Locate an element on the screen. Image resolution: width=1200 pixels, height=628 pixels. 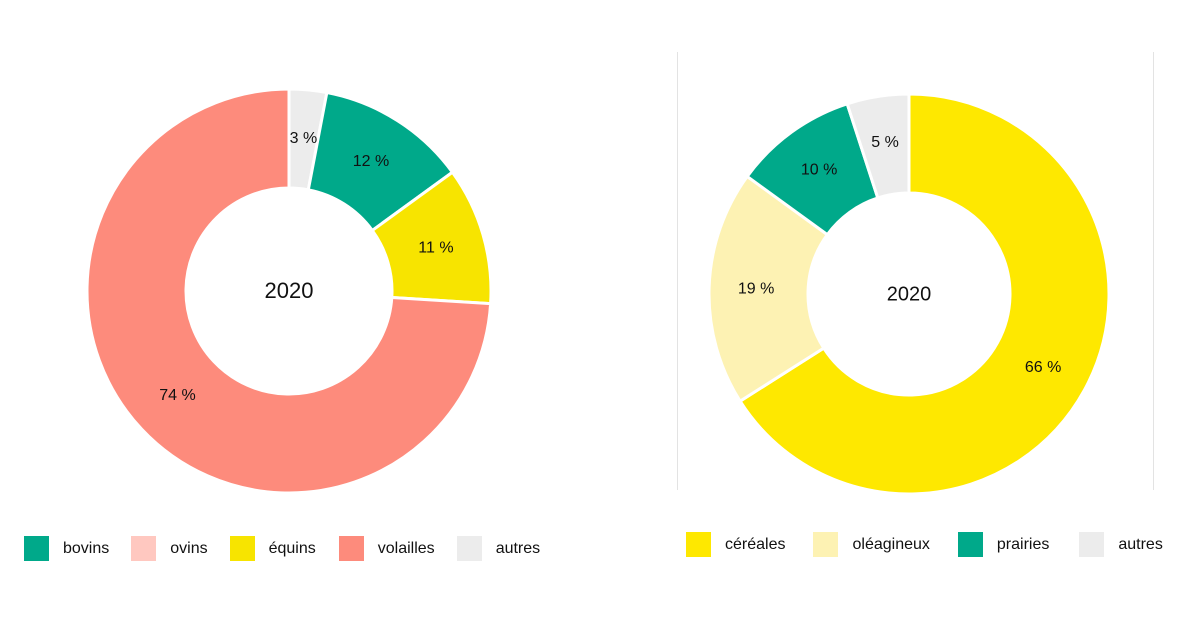
legend-item-equins: équins is located at coordinates (272, 548).